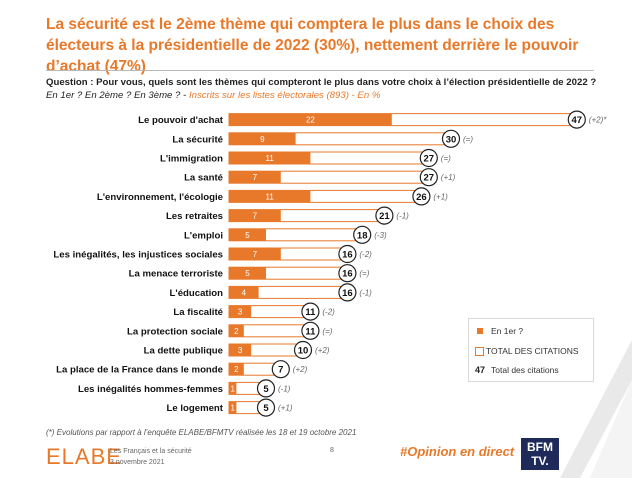 The height and width of the screenshot is (478, 638). I want to click on total-value-label: 30, so click(451, 139).